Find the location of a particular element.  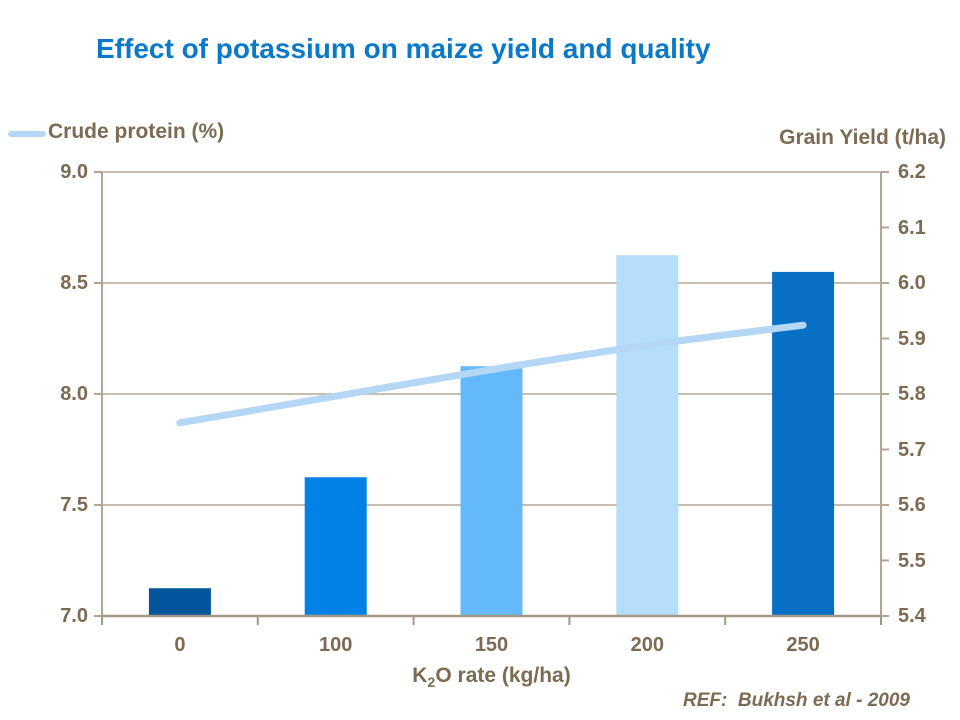

line-series-swatch-icon is located at coordinates (27, 134).